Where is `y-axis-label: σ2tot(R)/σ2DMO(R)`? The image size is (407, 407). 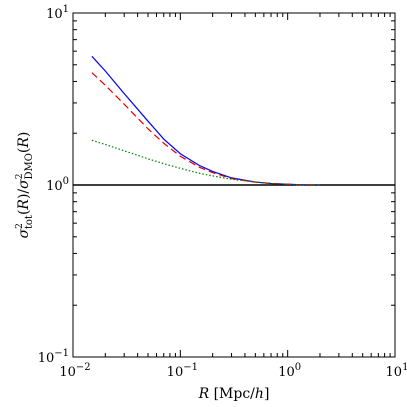
y-axis-label: σ2tot(R)/σ2DMO(R) is located at coordinates (25, 185).